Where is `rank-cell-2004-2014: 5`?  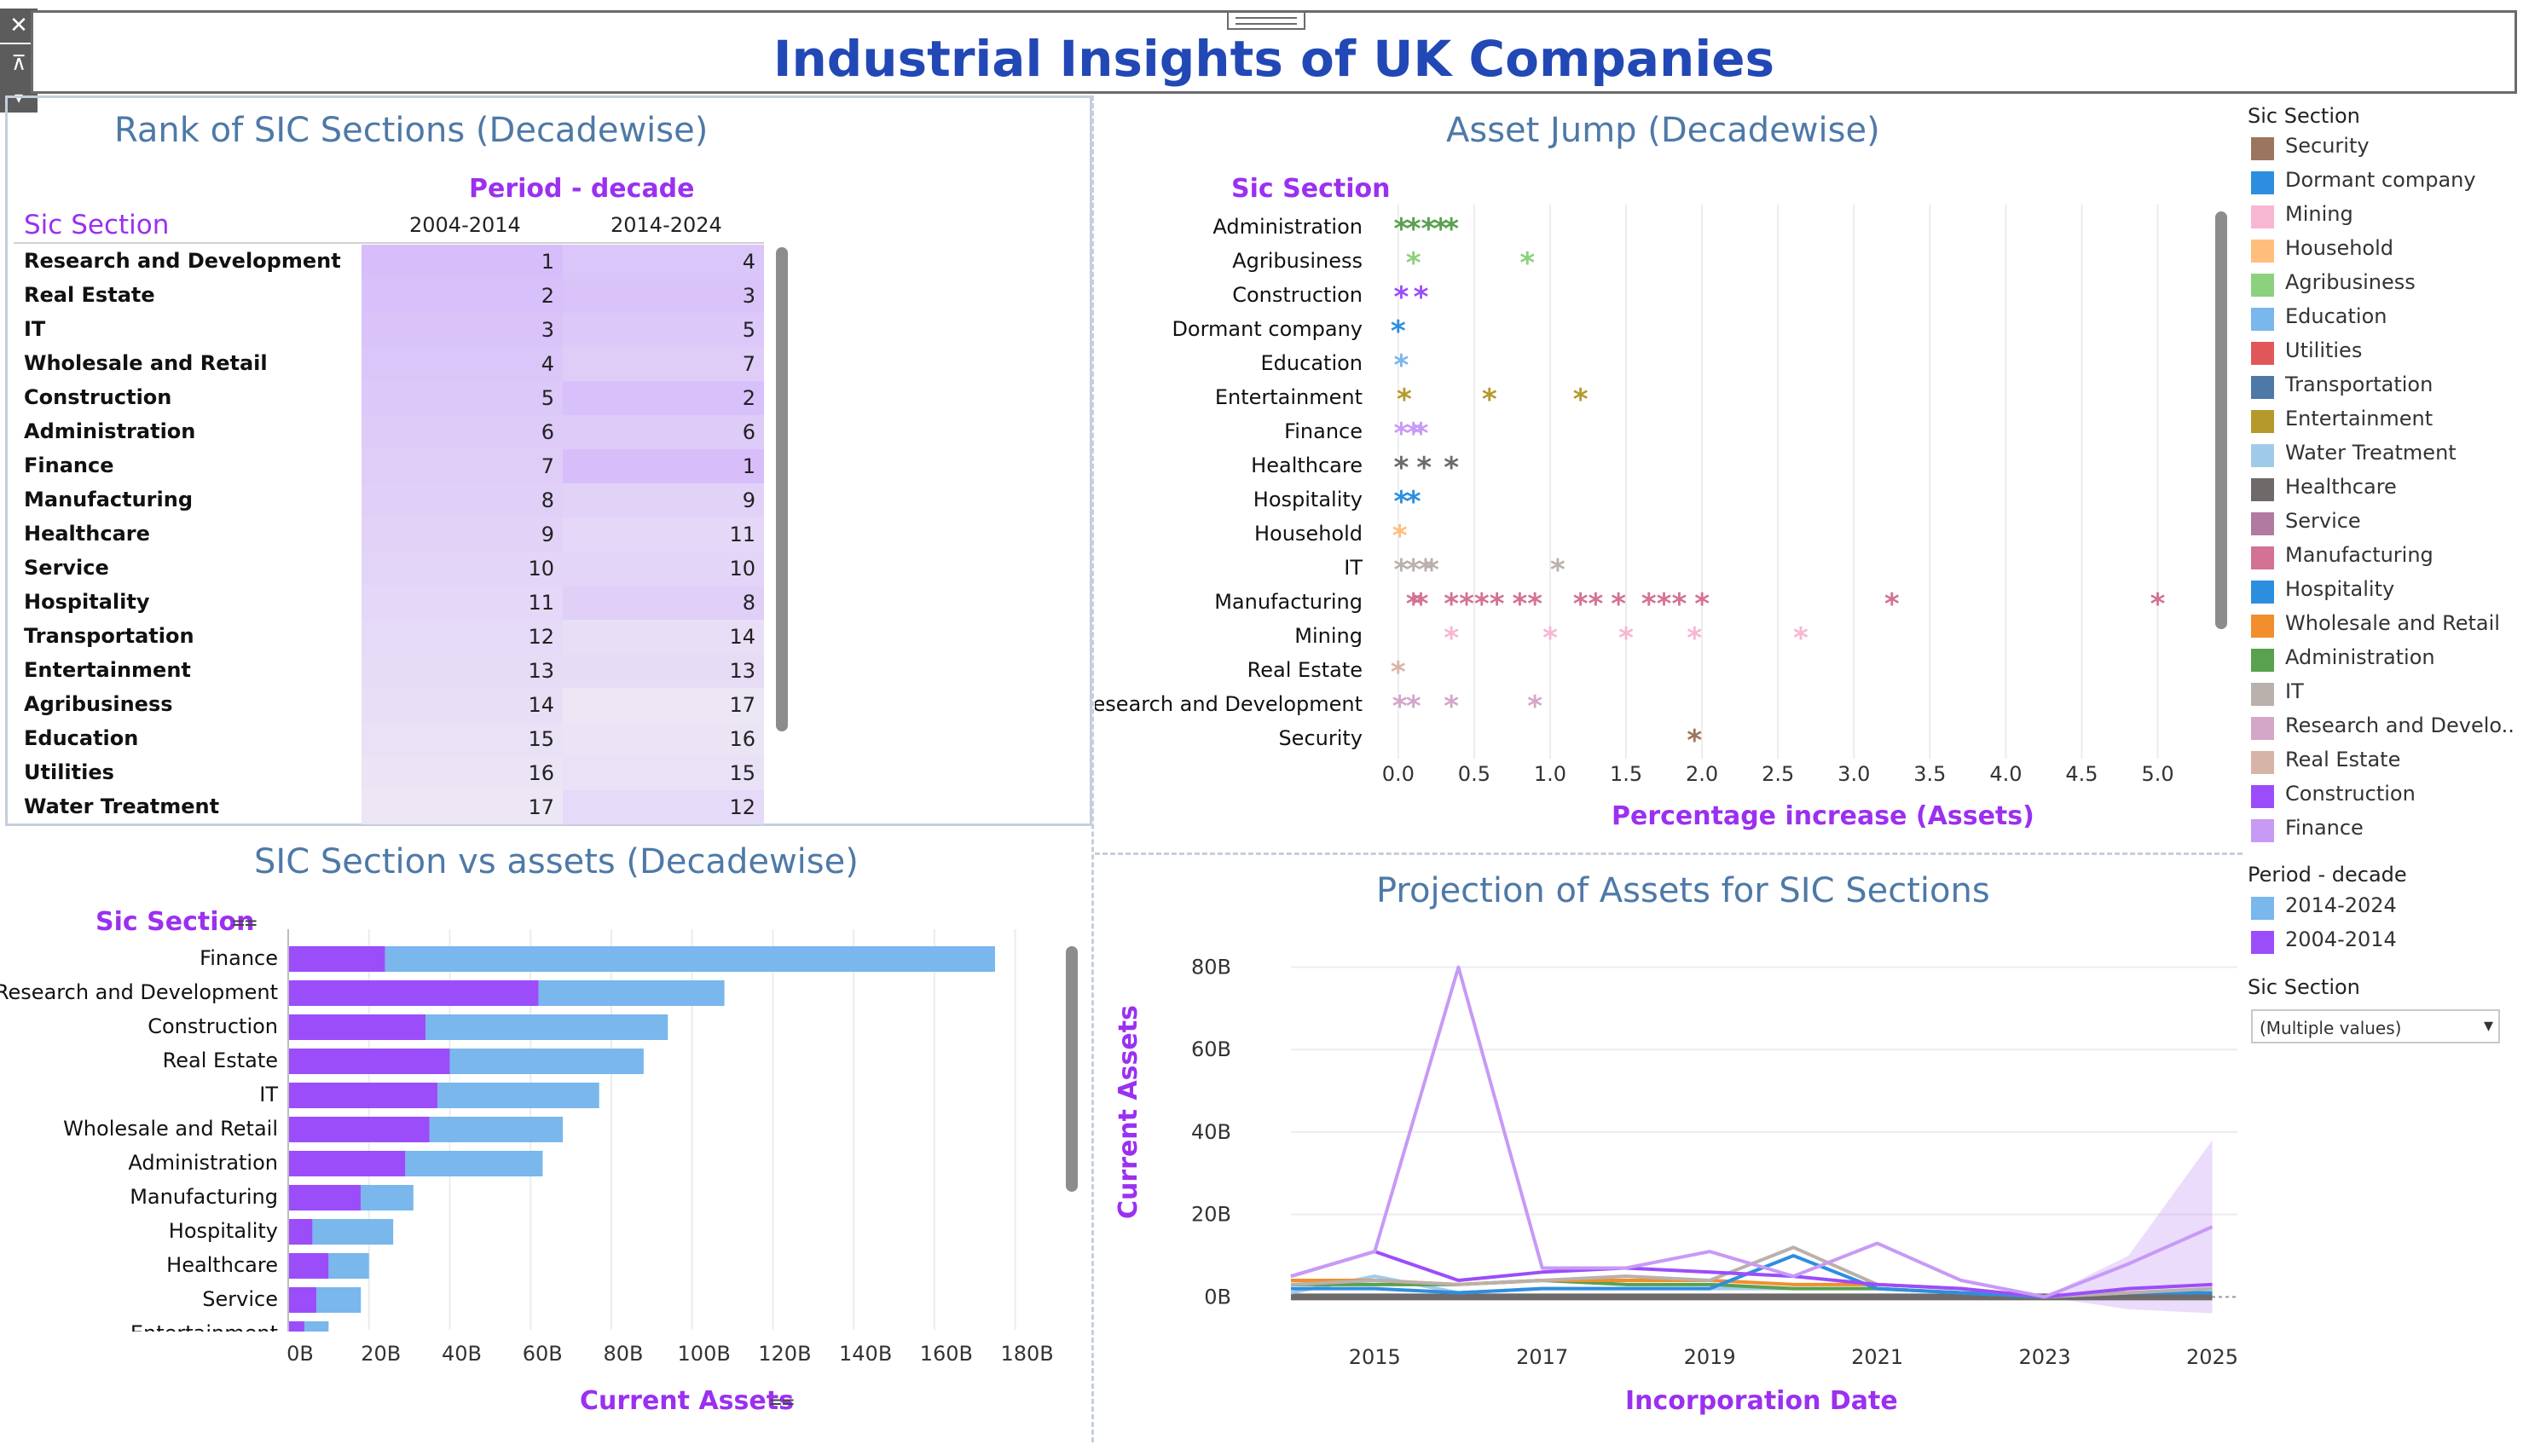
rank-cell-2004-2014: 5 is located at coordinates (463, 398).